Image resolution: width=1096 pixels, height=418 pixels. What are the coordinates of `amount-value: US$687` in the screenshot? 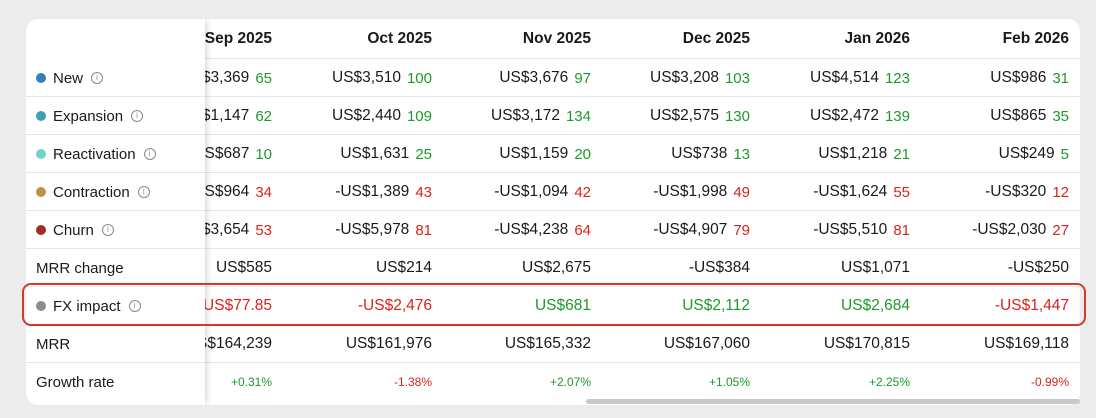 It's located at (221, 153).